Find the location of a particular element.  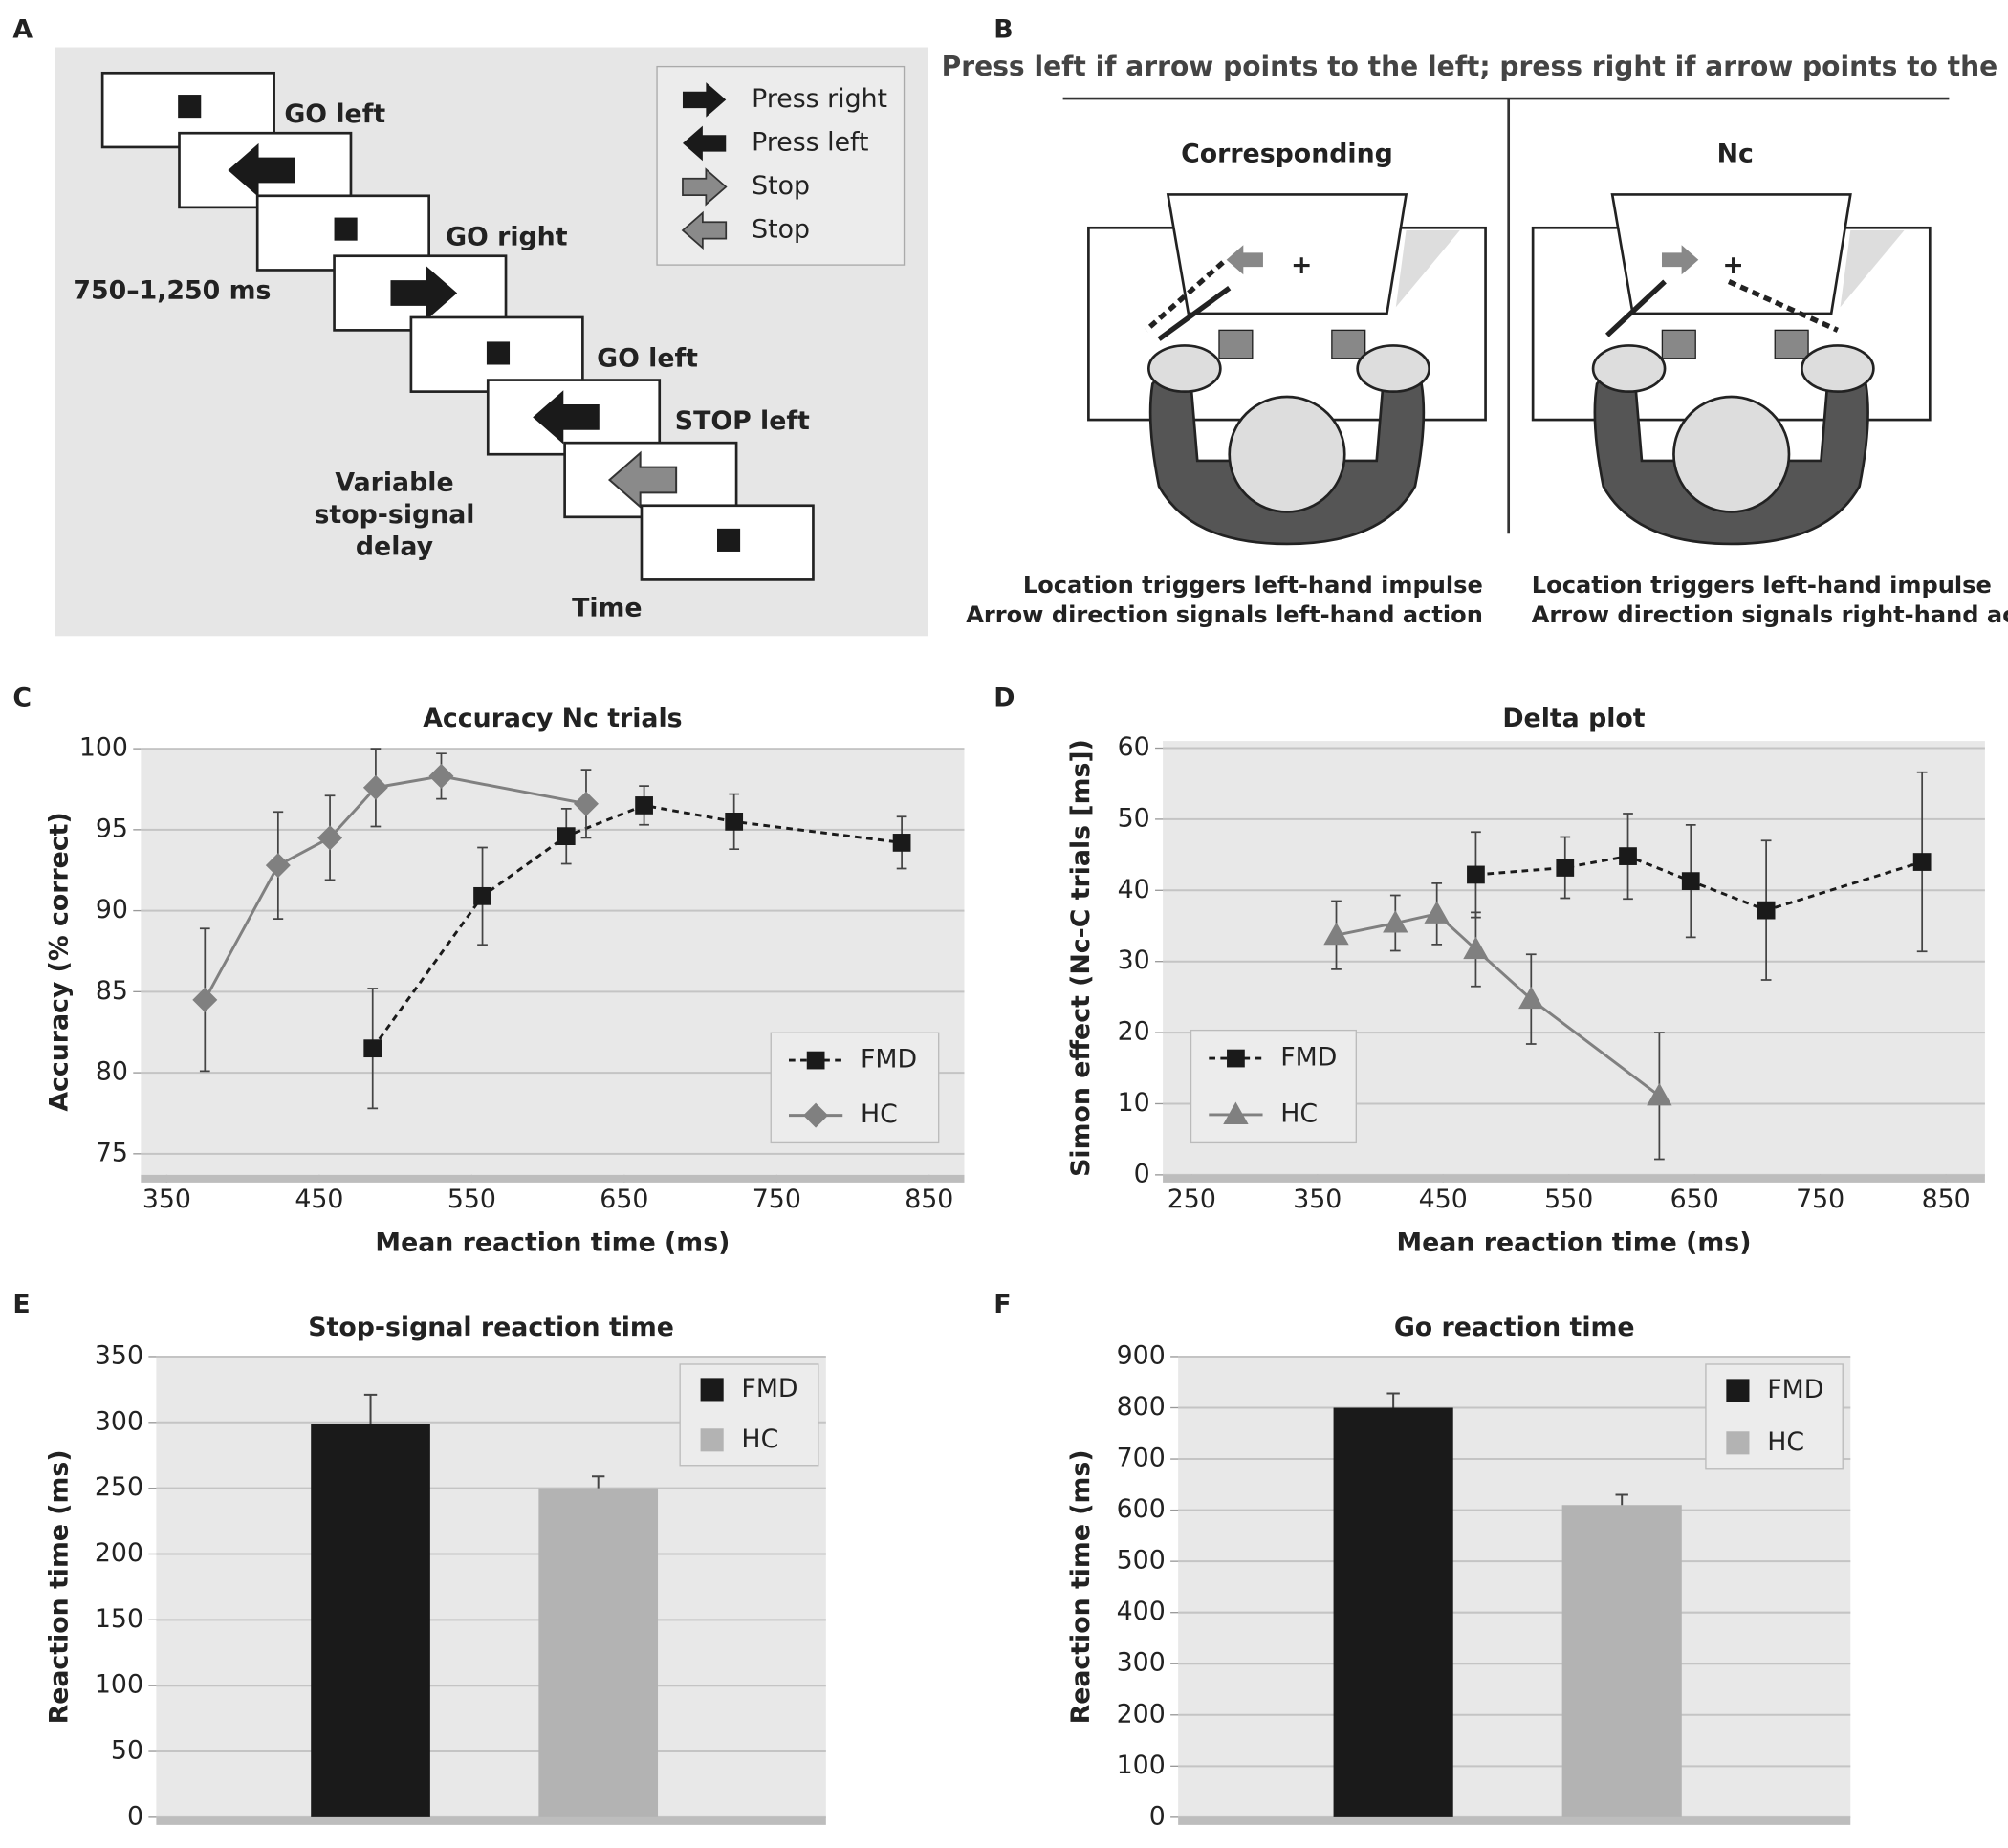

y-tick-label: 400 is located at coordinates (1141, 1611).